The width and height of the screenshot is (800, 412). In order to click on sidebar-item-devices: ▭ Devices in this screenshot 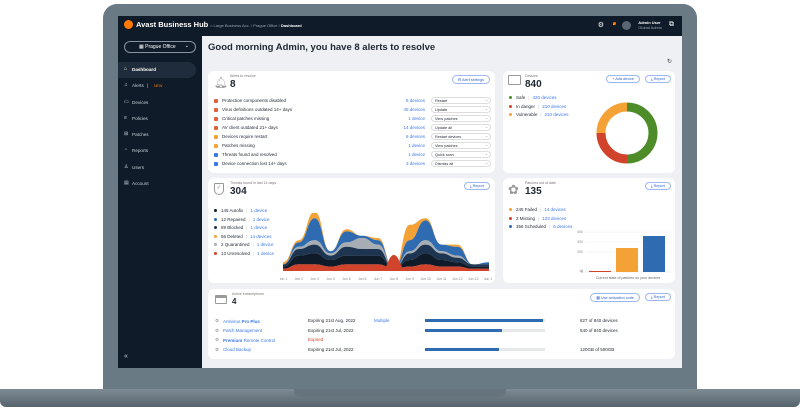, I will do `click(136, 101)`.